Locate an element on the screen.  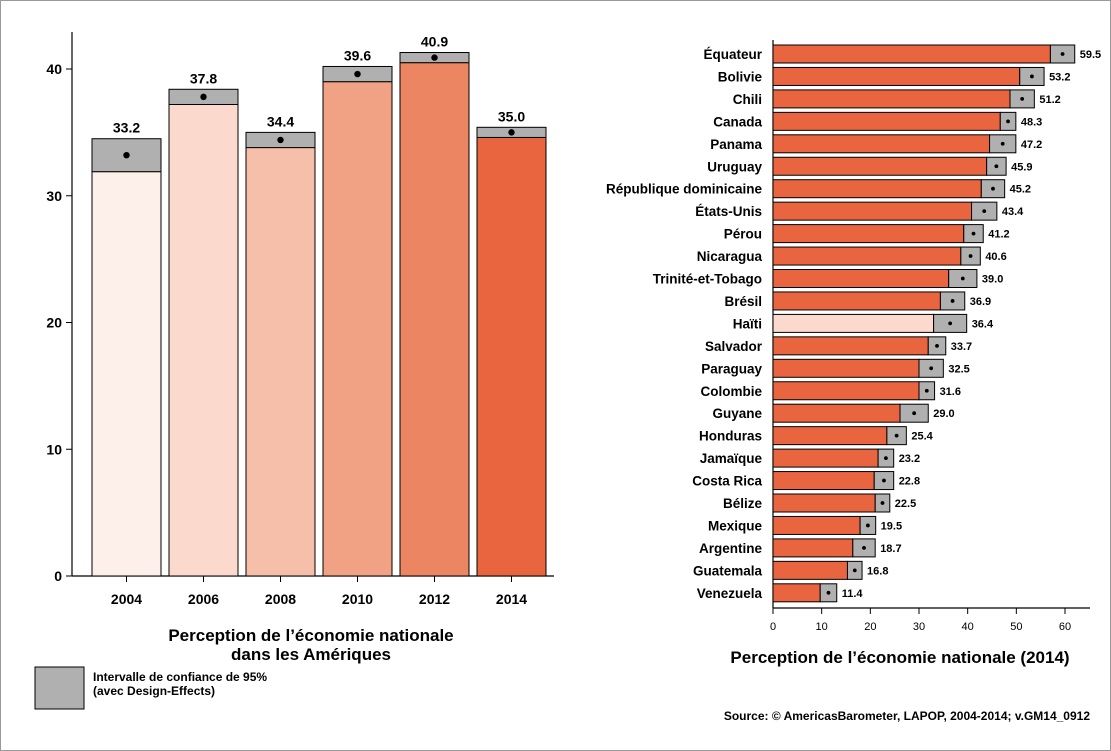
right-value-label-row-8: 41.2 is located at coordinates (998, 235).